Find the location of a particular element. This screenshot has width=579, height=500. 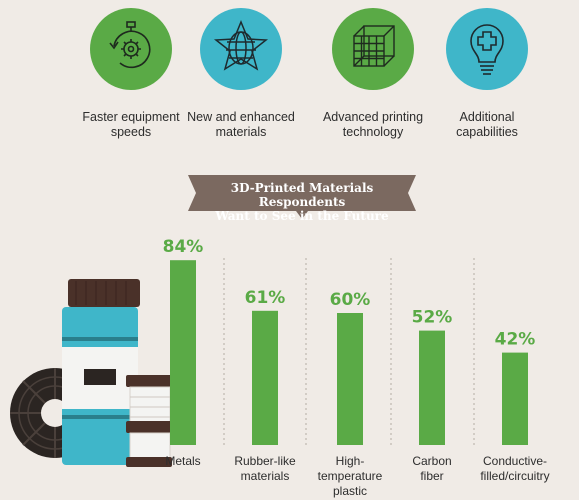

icon-label-additional-capabilities: Additional capabilities is located at coordinates (487, 124).